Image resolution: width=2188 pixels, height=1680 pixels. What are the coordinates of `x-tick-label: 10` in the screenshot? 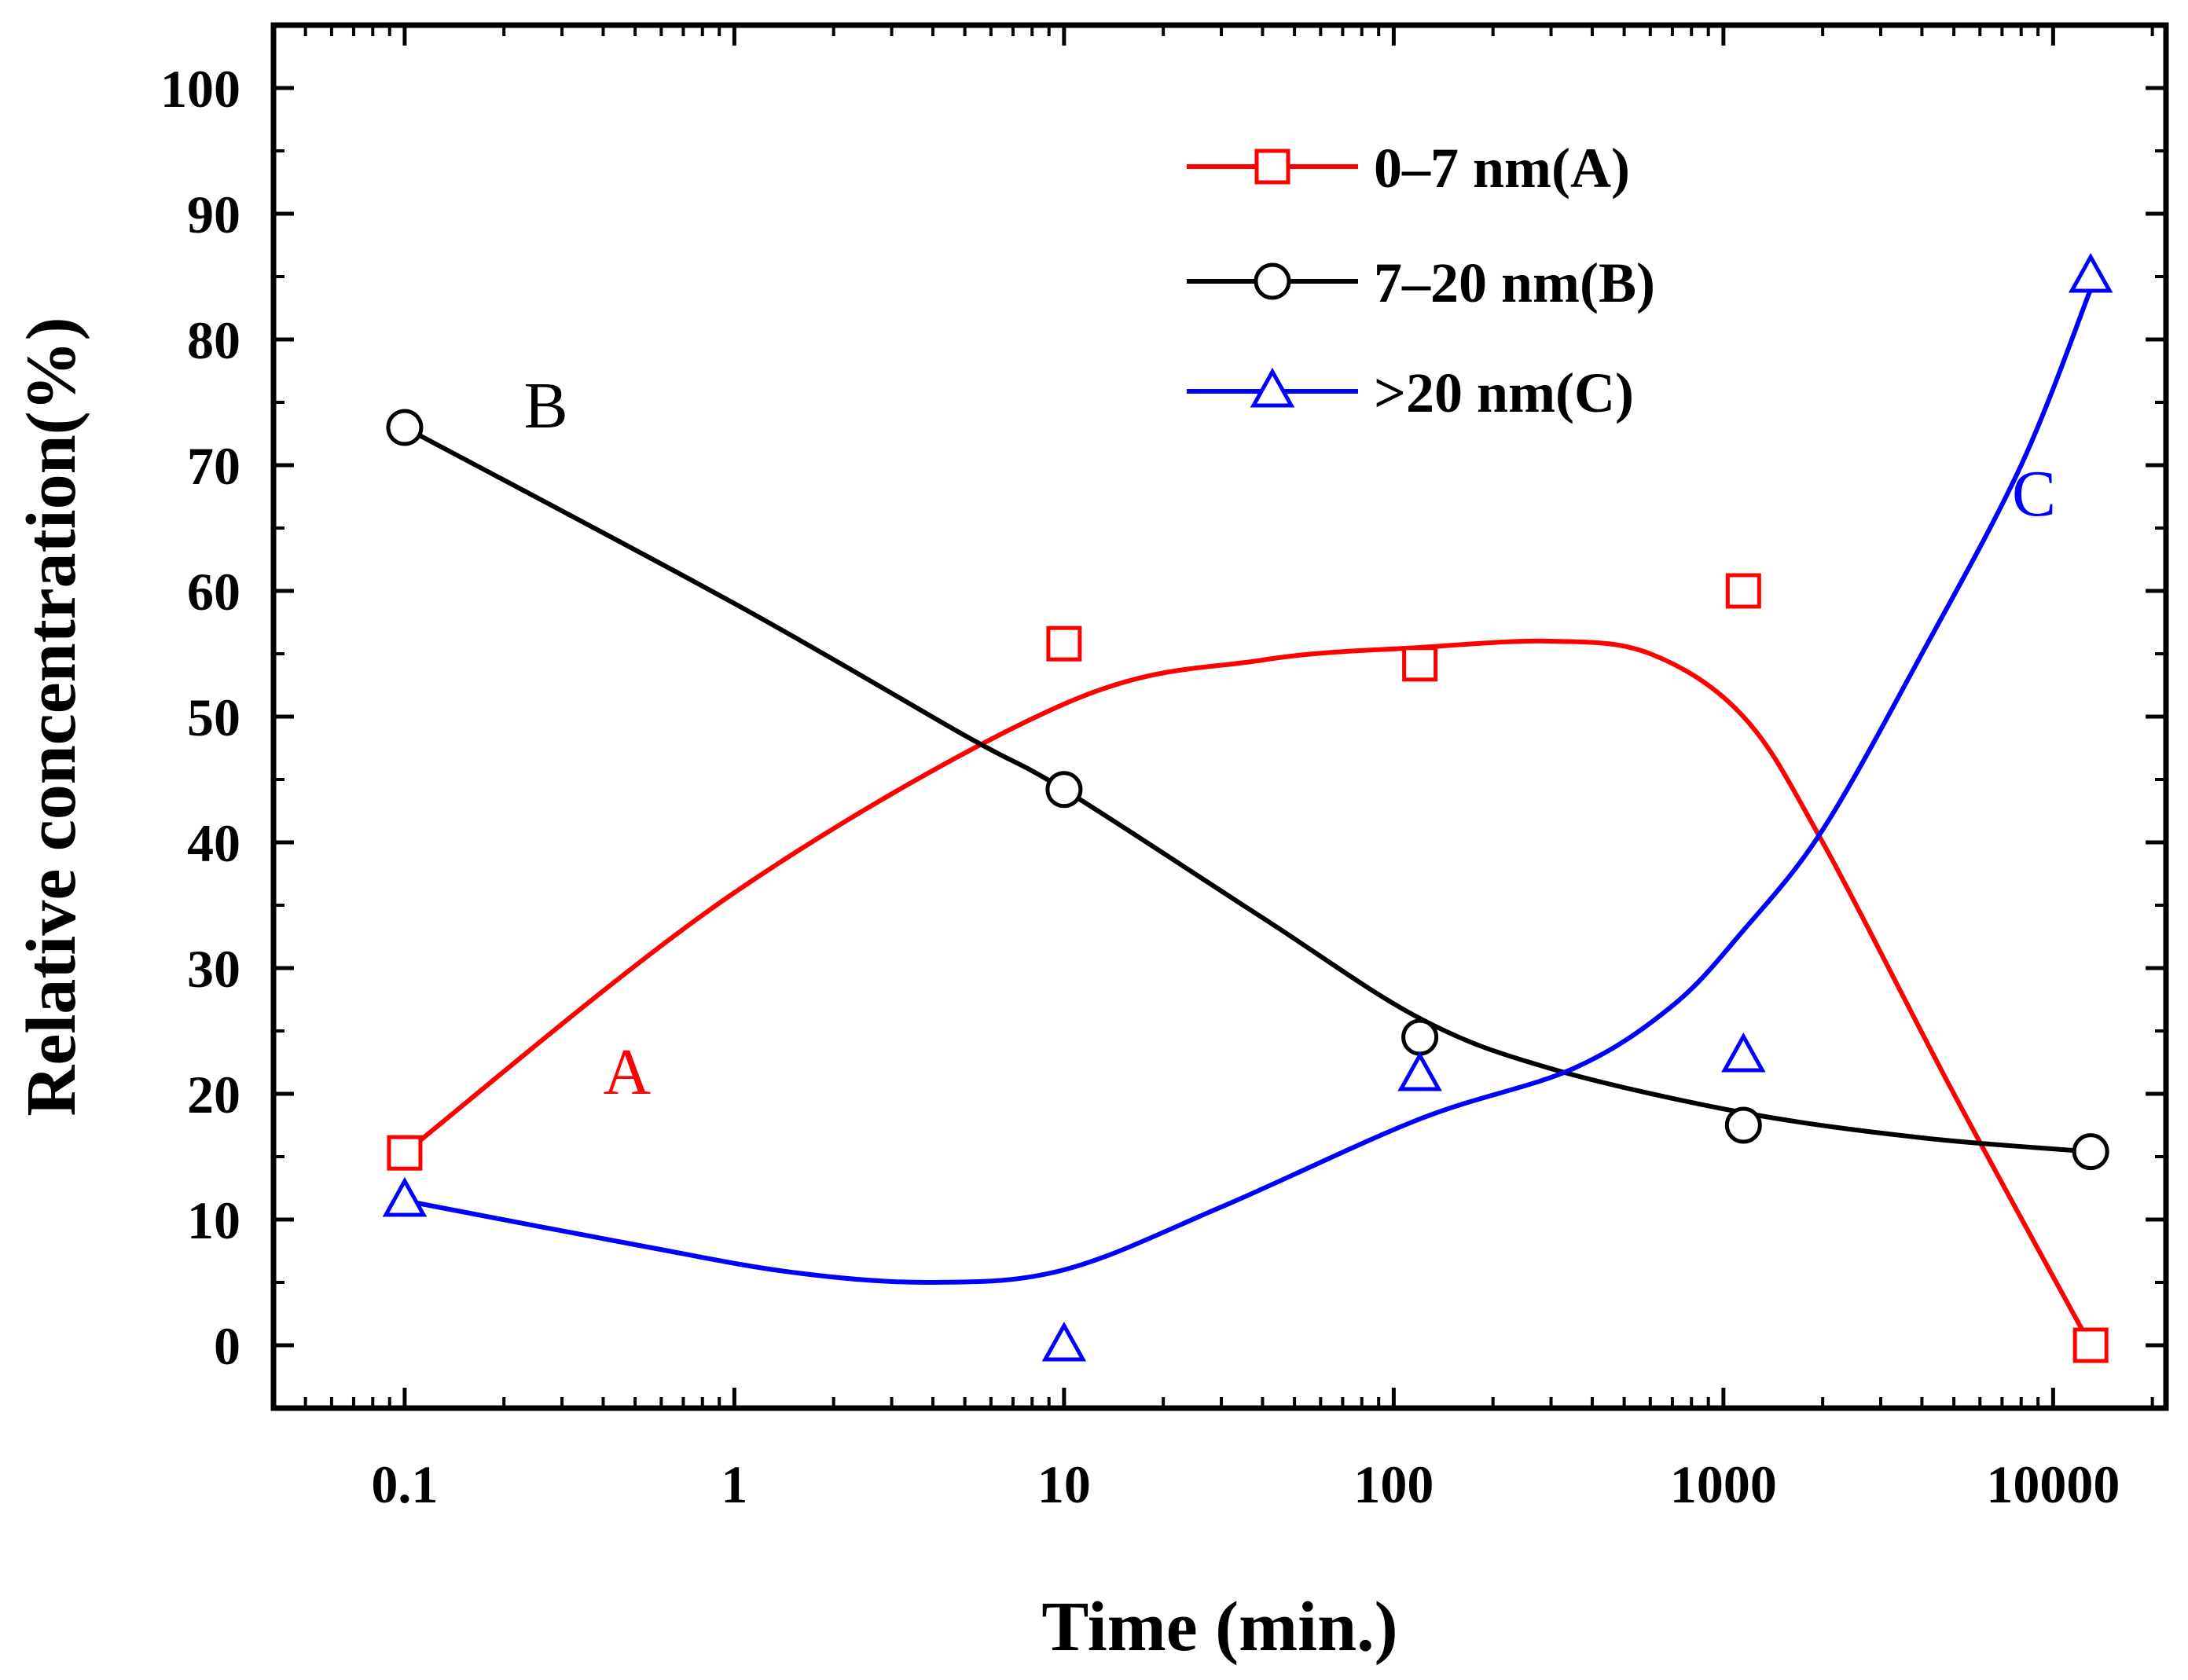 It's located at (1064, 1484).